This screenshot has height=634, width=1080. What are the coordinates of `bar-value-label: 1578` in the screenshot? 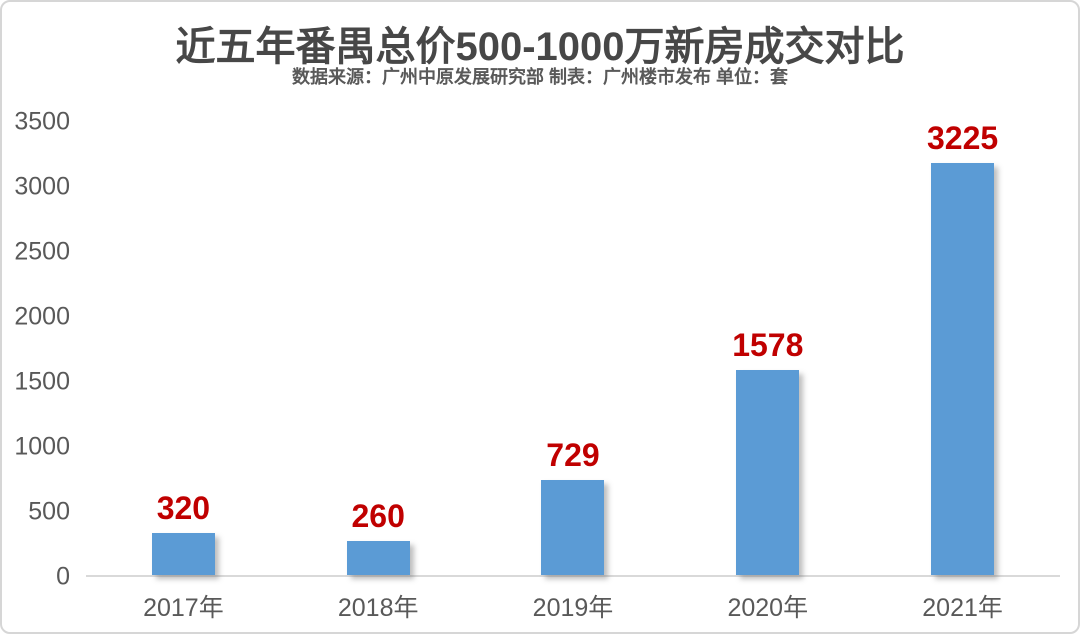 It's located at (768, 344).